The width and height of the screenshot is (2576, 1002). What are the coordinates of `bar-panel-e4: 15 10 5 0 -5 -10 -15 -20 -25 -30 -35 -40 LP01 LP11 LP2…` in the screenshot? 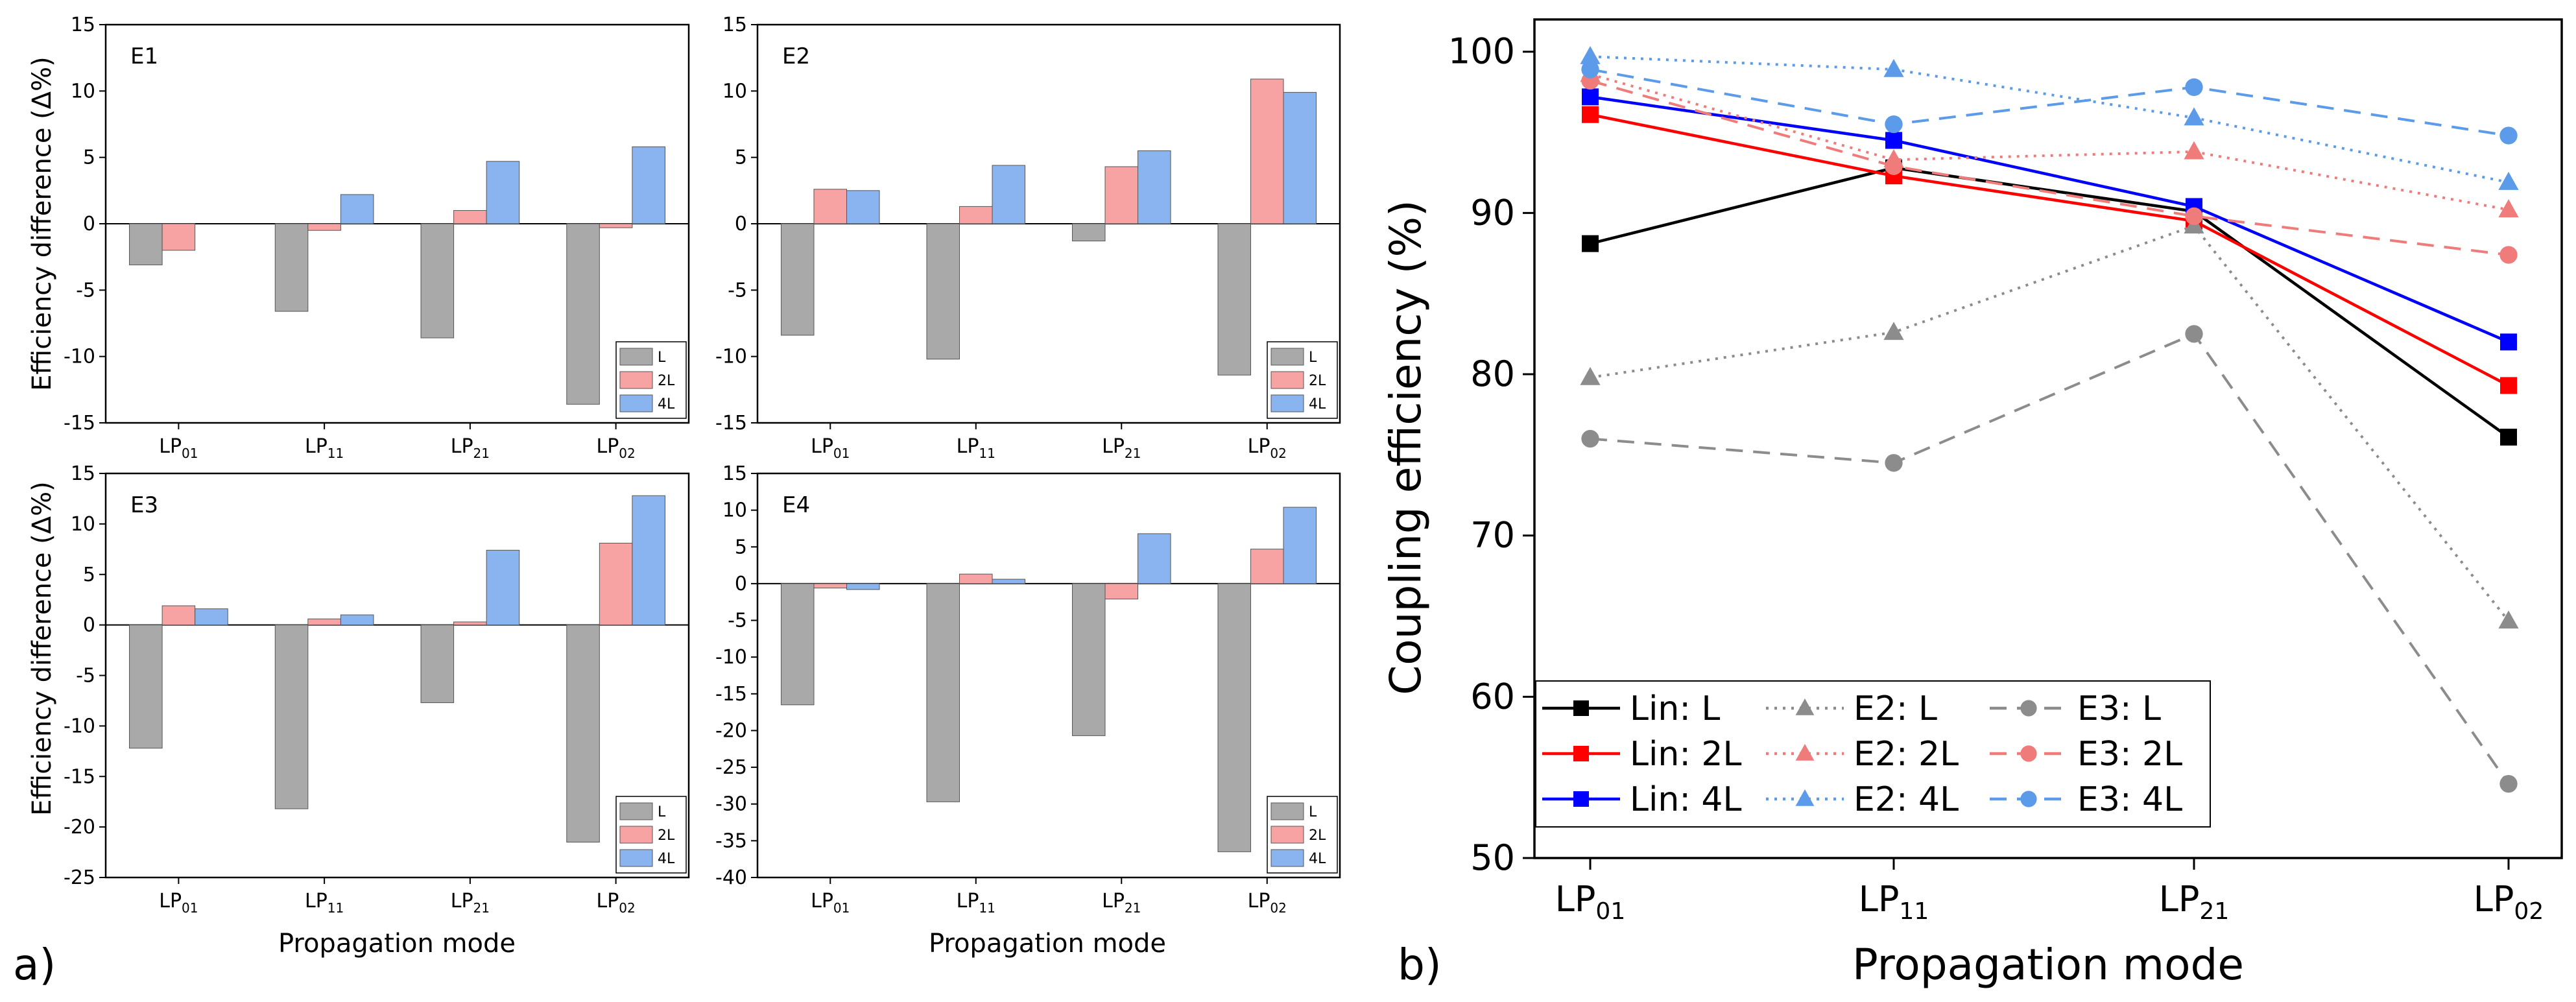 It's located at (1028, 689).